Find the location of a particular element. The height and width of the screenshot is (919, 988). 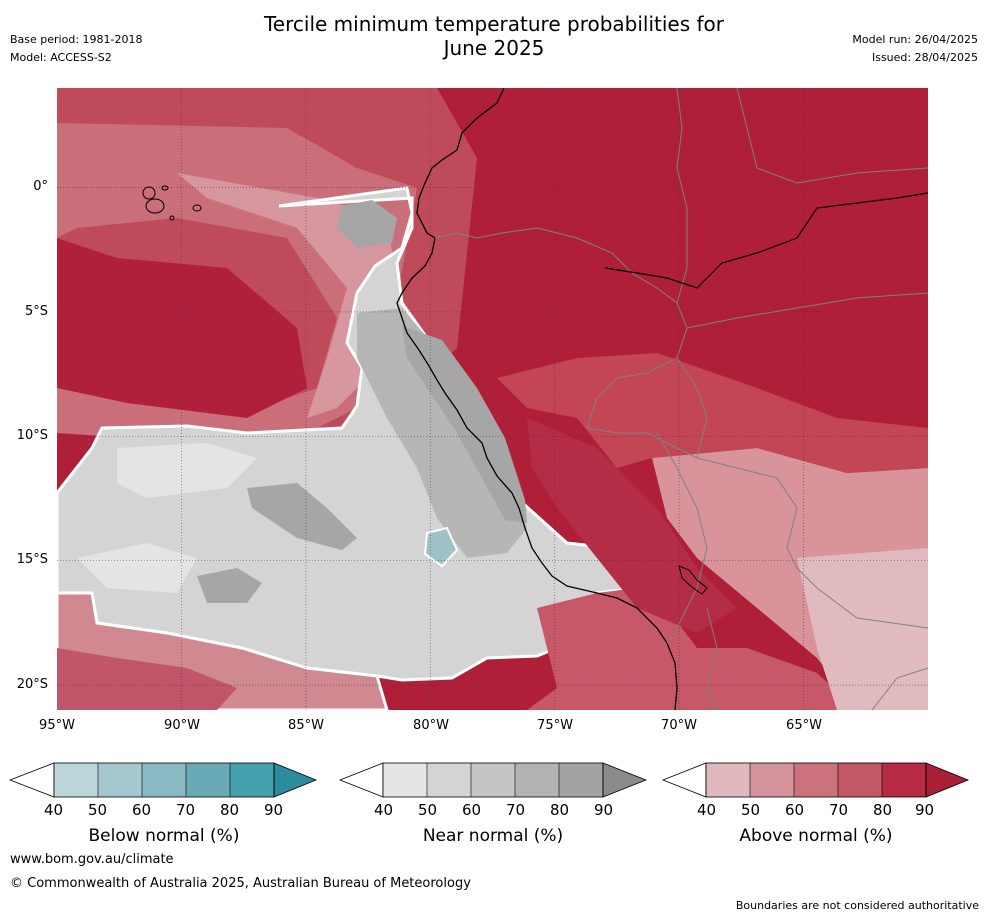

legend-below-under-arrow is located at coordinates (31, 780).